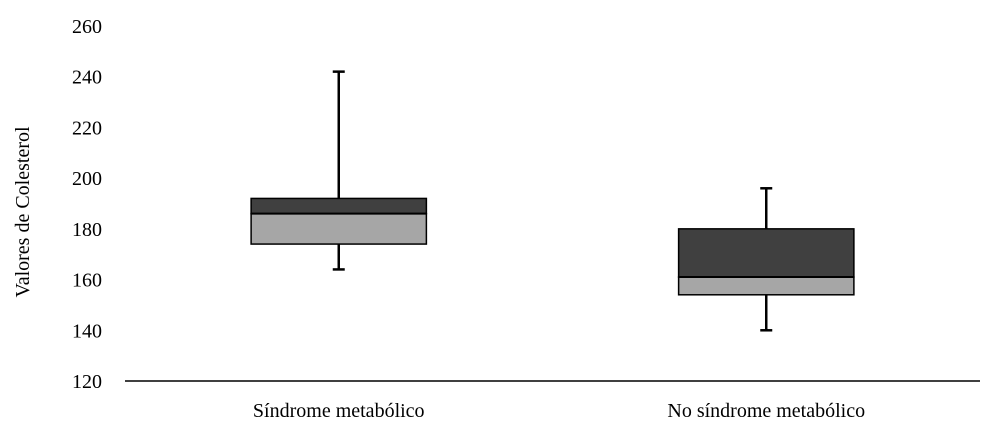 The image size is (990, 421). Describe the element at coordinates (87, 281) in the screenshot. I see `y-tick-label: 160` at that location.